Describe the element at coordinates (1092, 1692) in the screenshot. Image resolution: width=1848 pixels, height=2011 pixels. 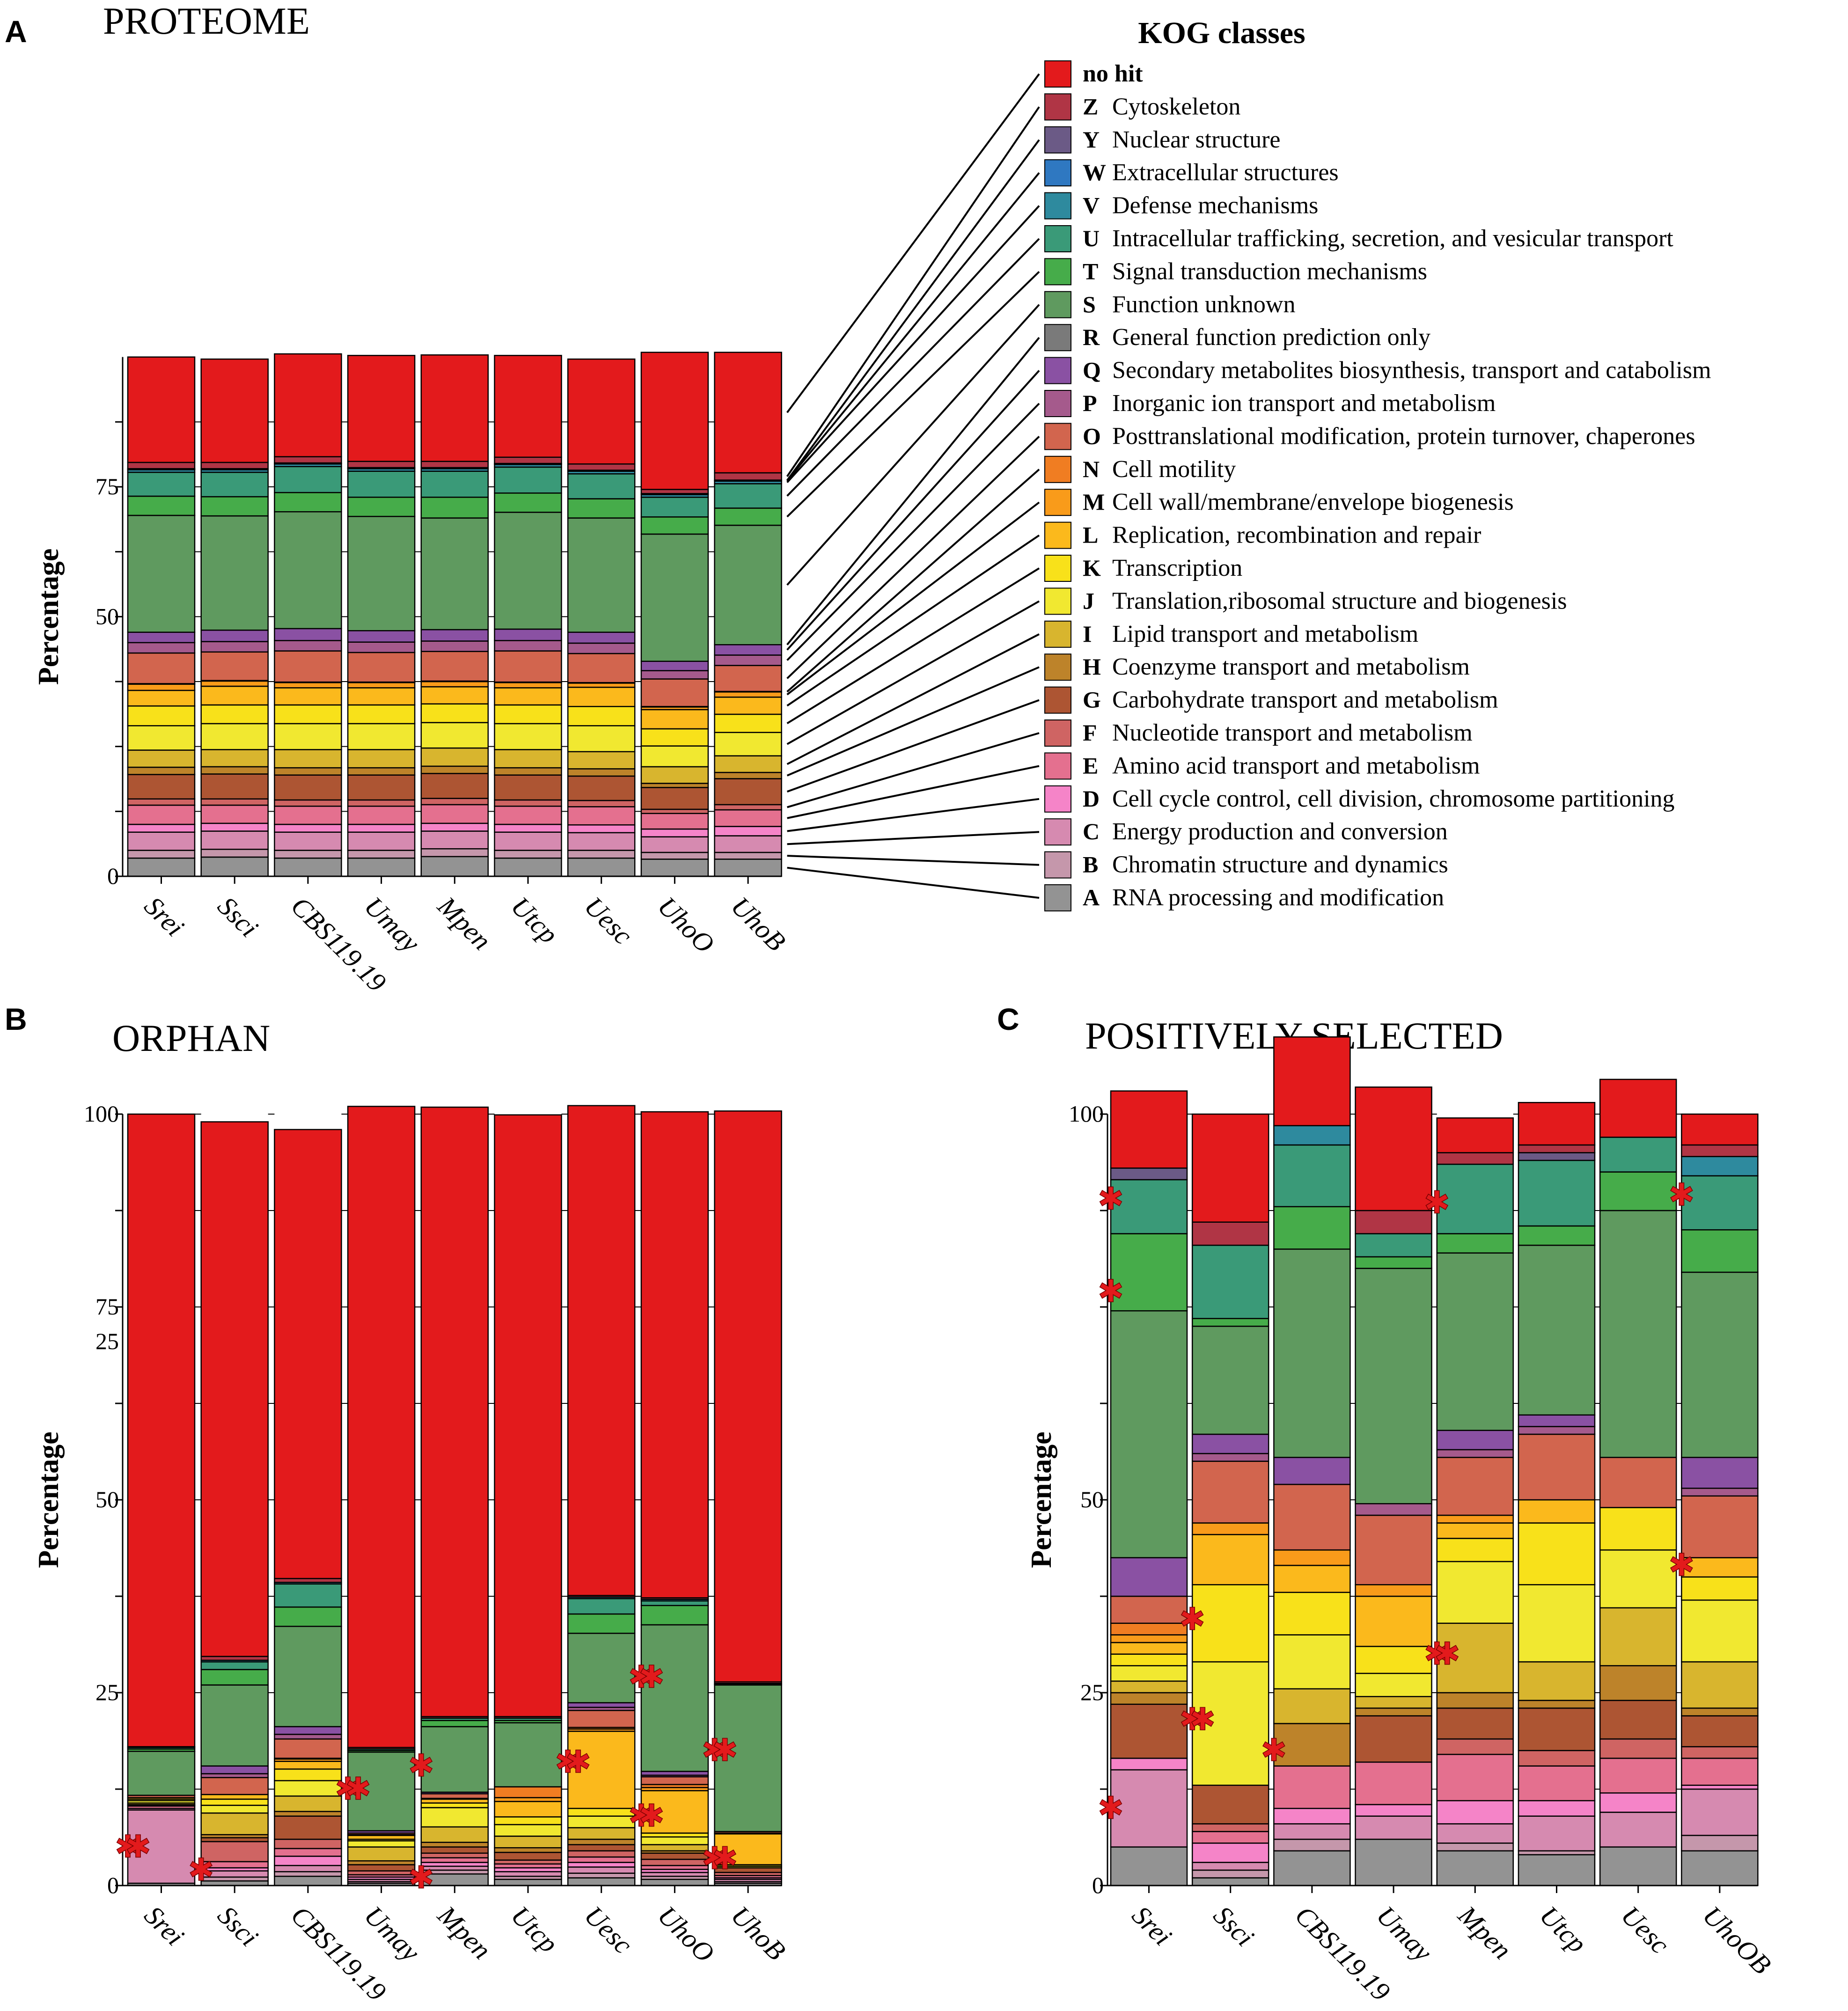
I see `y-tick-label: 25` at that location.